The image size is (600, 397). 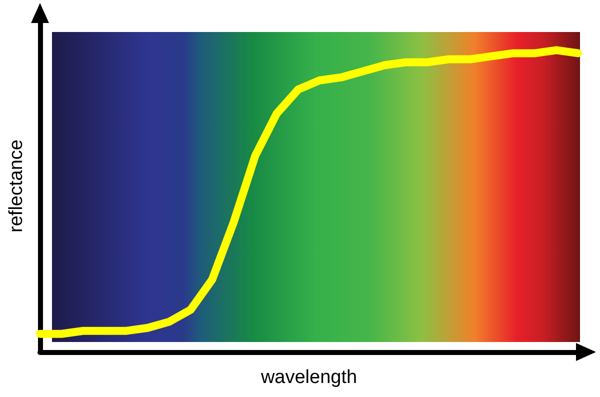 I want to click on x-axis-title: wavelength, so click(x=309, y=377).